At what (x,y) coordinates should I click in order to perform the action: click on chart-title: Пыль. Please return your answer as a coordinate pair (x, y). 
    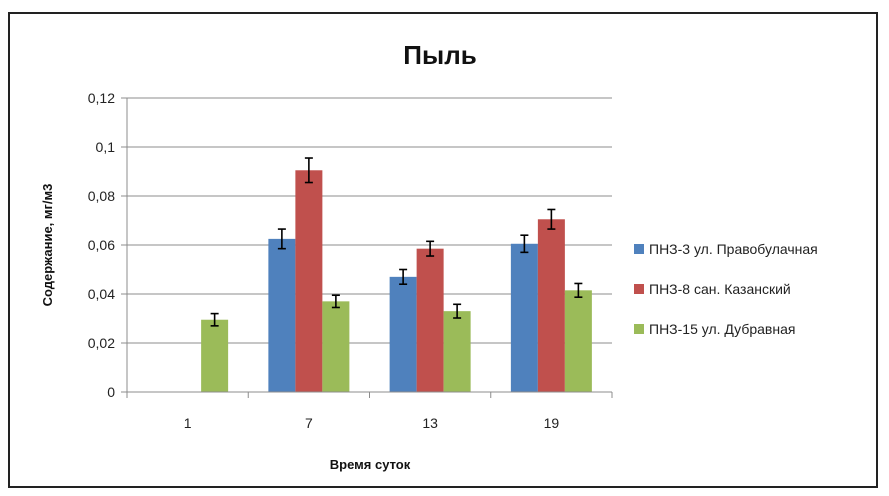
    Looking at the image, I should click on (439, 55).